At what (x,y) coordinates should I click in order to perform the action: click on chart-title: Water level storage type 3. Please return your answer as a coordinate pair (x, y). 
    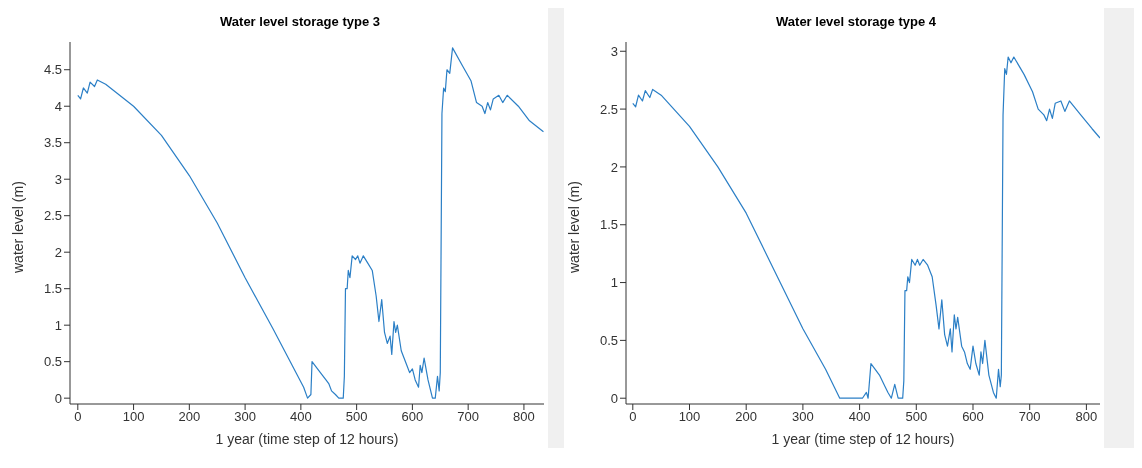
    Looking at the image, I should click on (300, 21).